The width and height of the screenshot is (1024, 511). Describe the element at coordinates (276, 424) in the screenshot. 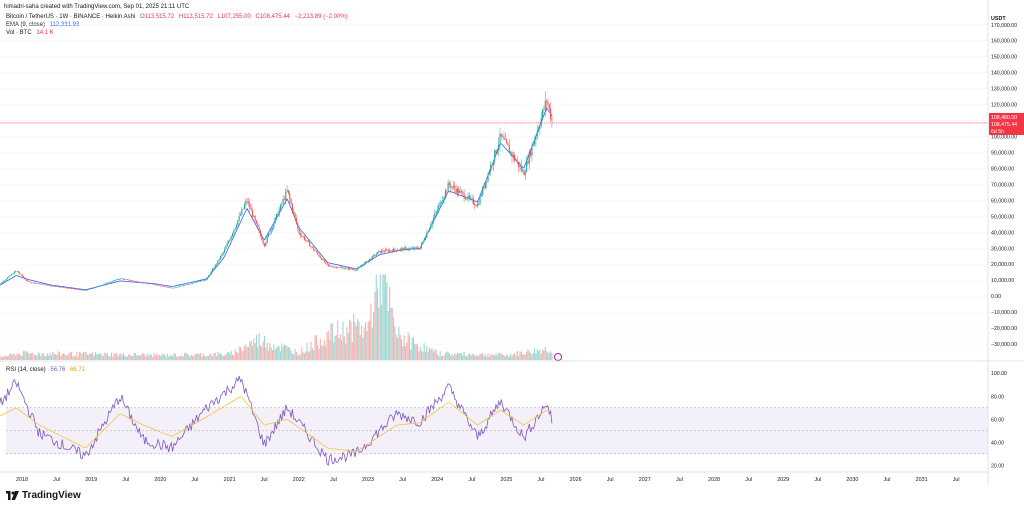

I see `rsi-ma-line` at that location.